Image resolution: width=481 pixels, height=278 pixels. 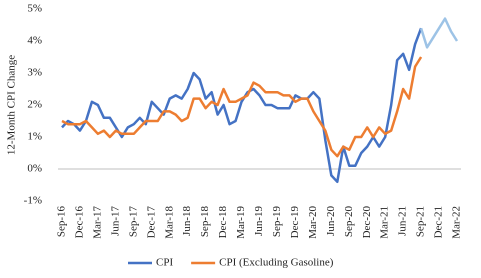 I want to click on x-tick-label: Dec-20, so click(x=367, y=222).